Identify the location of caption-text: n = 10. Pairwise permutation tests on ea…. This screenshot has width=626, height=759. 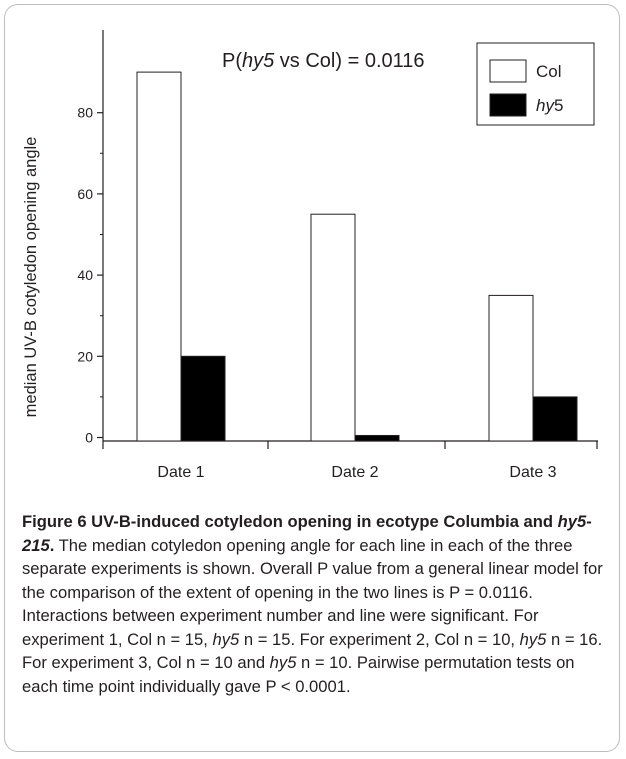
(298, 674).